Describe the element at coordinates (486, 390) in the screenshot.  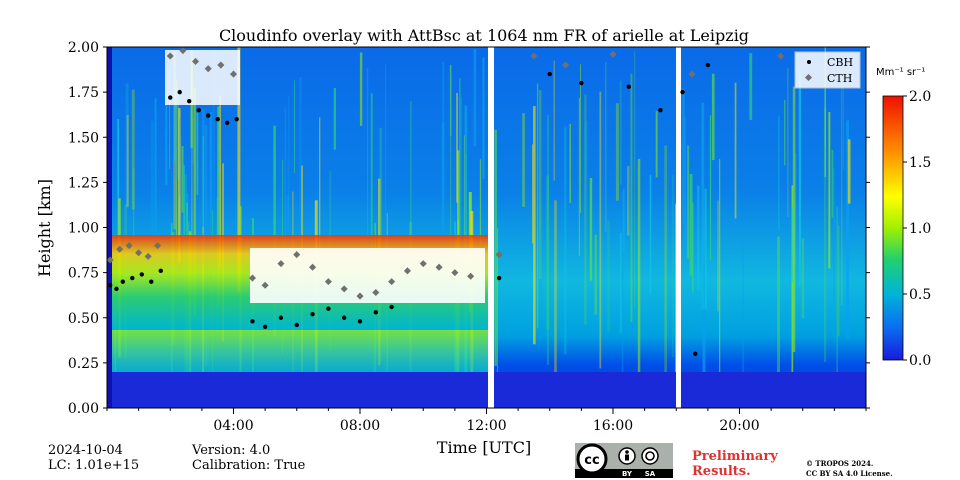
I see `surface-band` at that location.